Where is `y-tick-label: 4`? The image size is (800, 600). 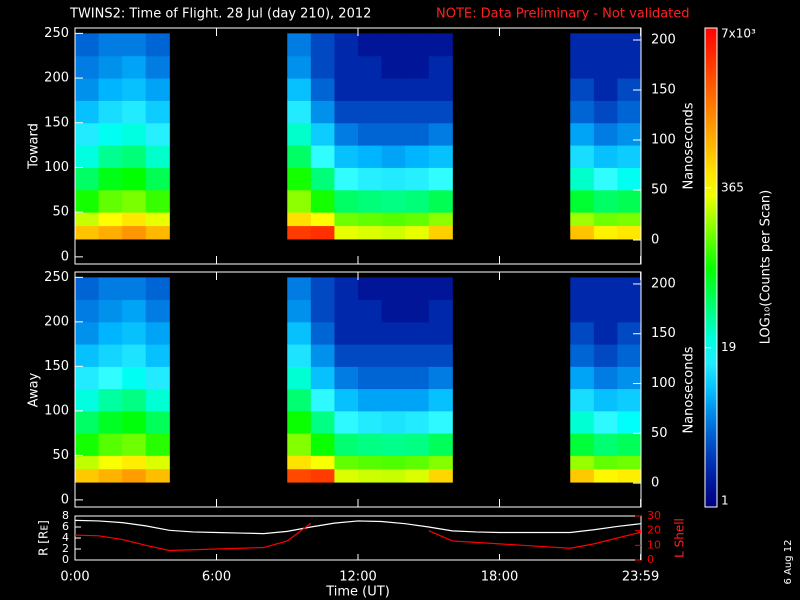 y-tick-label: 4 is located at coordinates (65, 537).